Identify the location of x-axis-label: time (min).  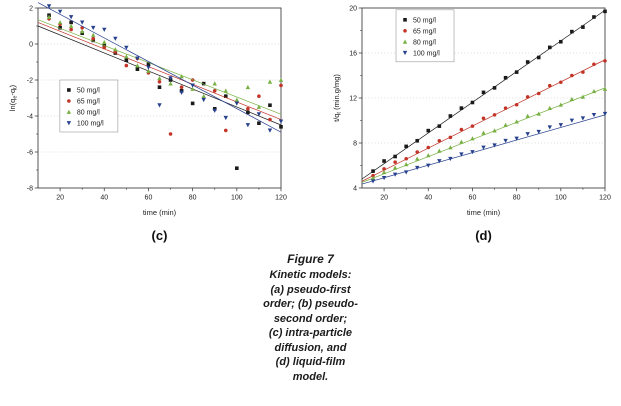
(160, 212).